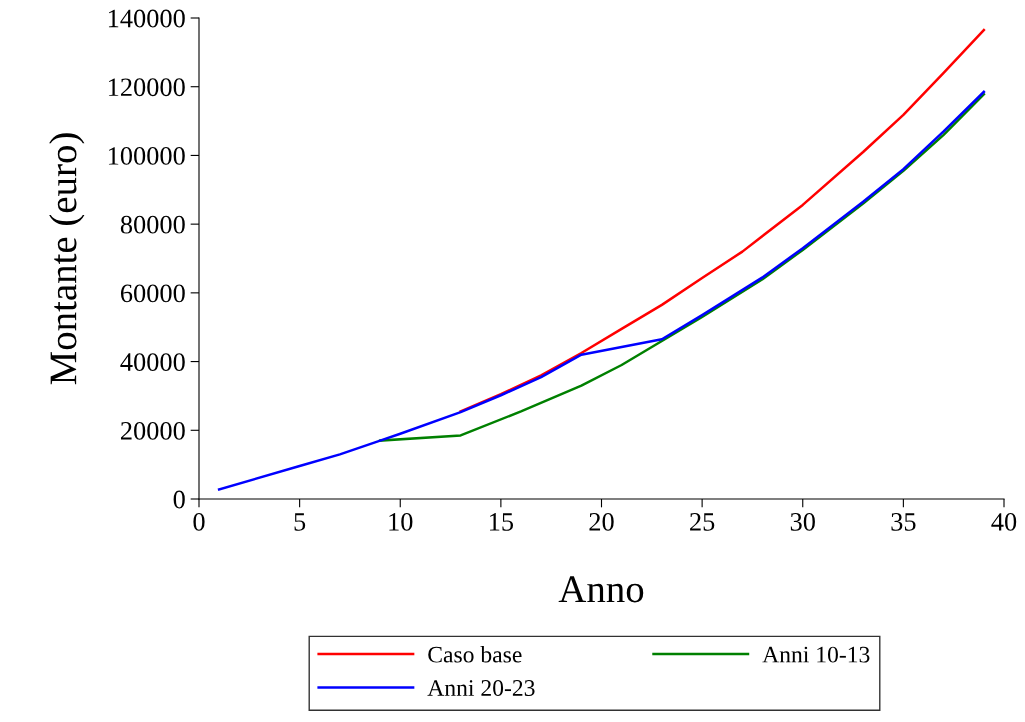 Image resolution: width=1025 pixels, height=722 pixels. I want to click on x-tick-label: 40, so click(1004, 521).